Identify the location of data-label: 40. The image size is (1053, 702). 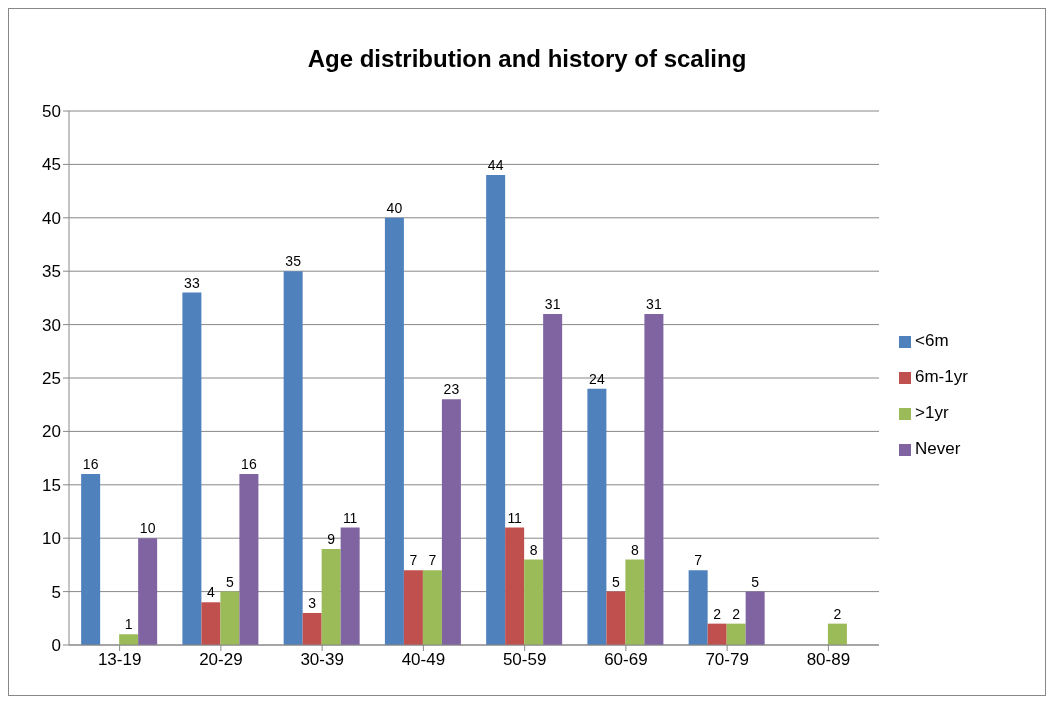
(394, 207).